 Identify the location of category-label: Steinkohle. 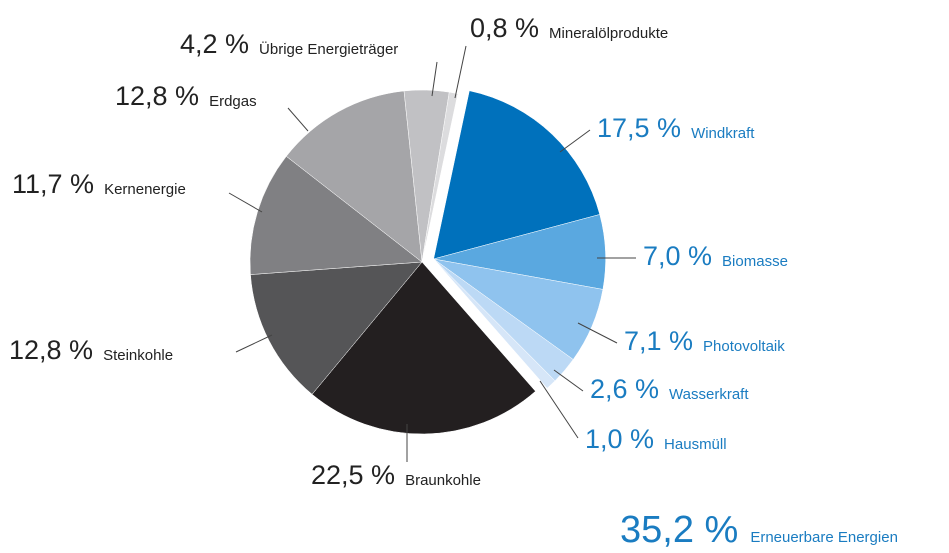
(138, 355).